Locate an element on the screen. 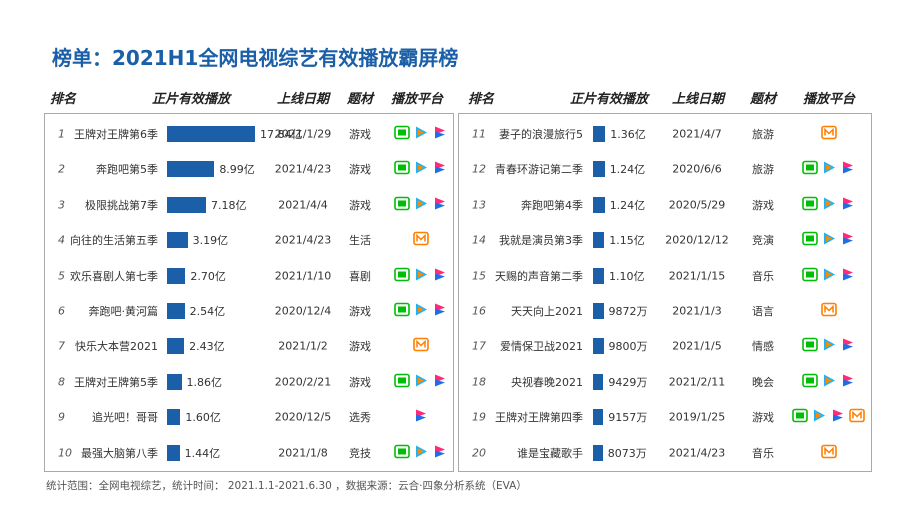 This screenshot has width=920, height=518. rank: 15 is located at coordinates (479, 276).